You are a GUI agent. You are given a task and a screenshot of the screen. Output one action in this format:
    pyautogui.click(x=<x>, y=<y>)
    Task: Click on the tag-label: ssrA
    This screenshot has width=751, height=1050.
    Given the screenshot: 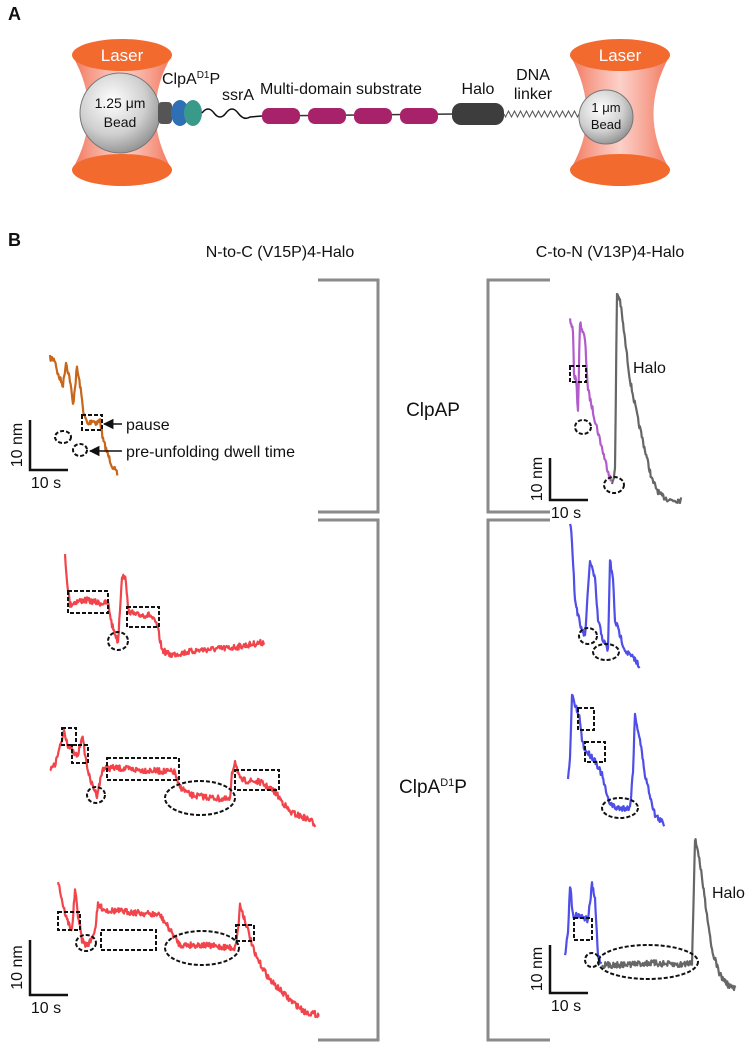 What is the action you would take?
    pyautogui.click(x=238, y=95)
    